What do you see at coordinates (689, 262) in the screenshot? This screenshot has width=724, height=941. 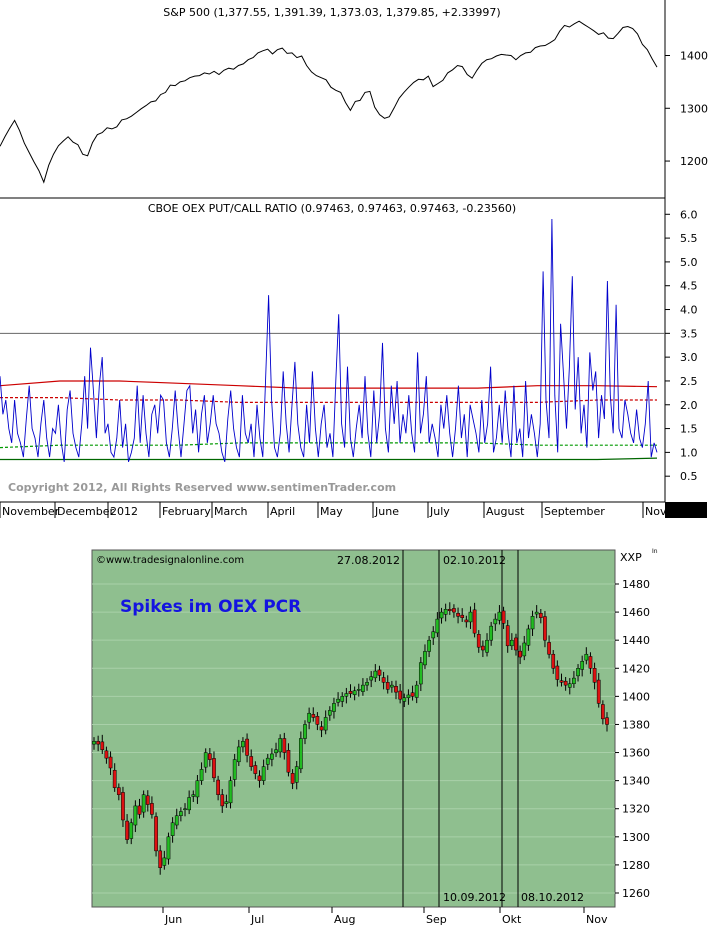 I see `pcr-tick-label: 5.0` at bounding box center [689, 262].